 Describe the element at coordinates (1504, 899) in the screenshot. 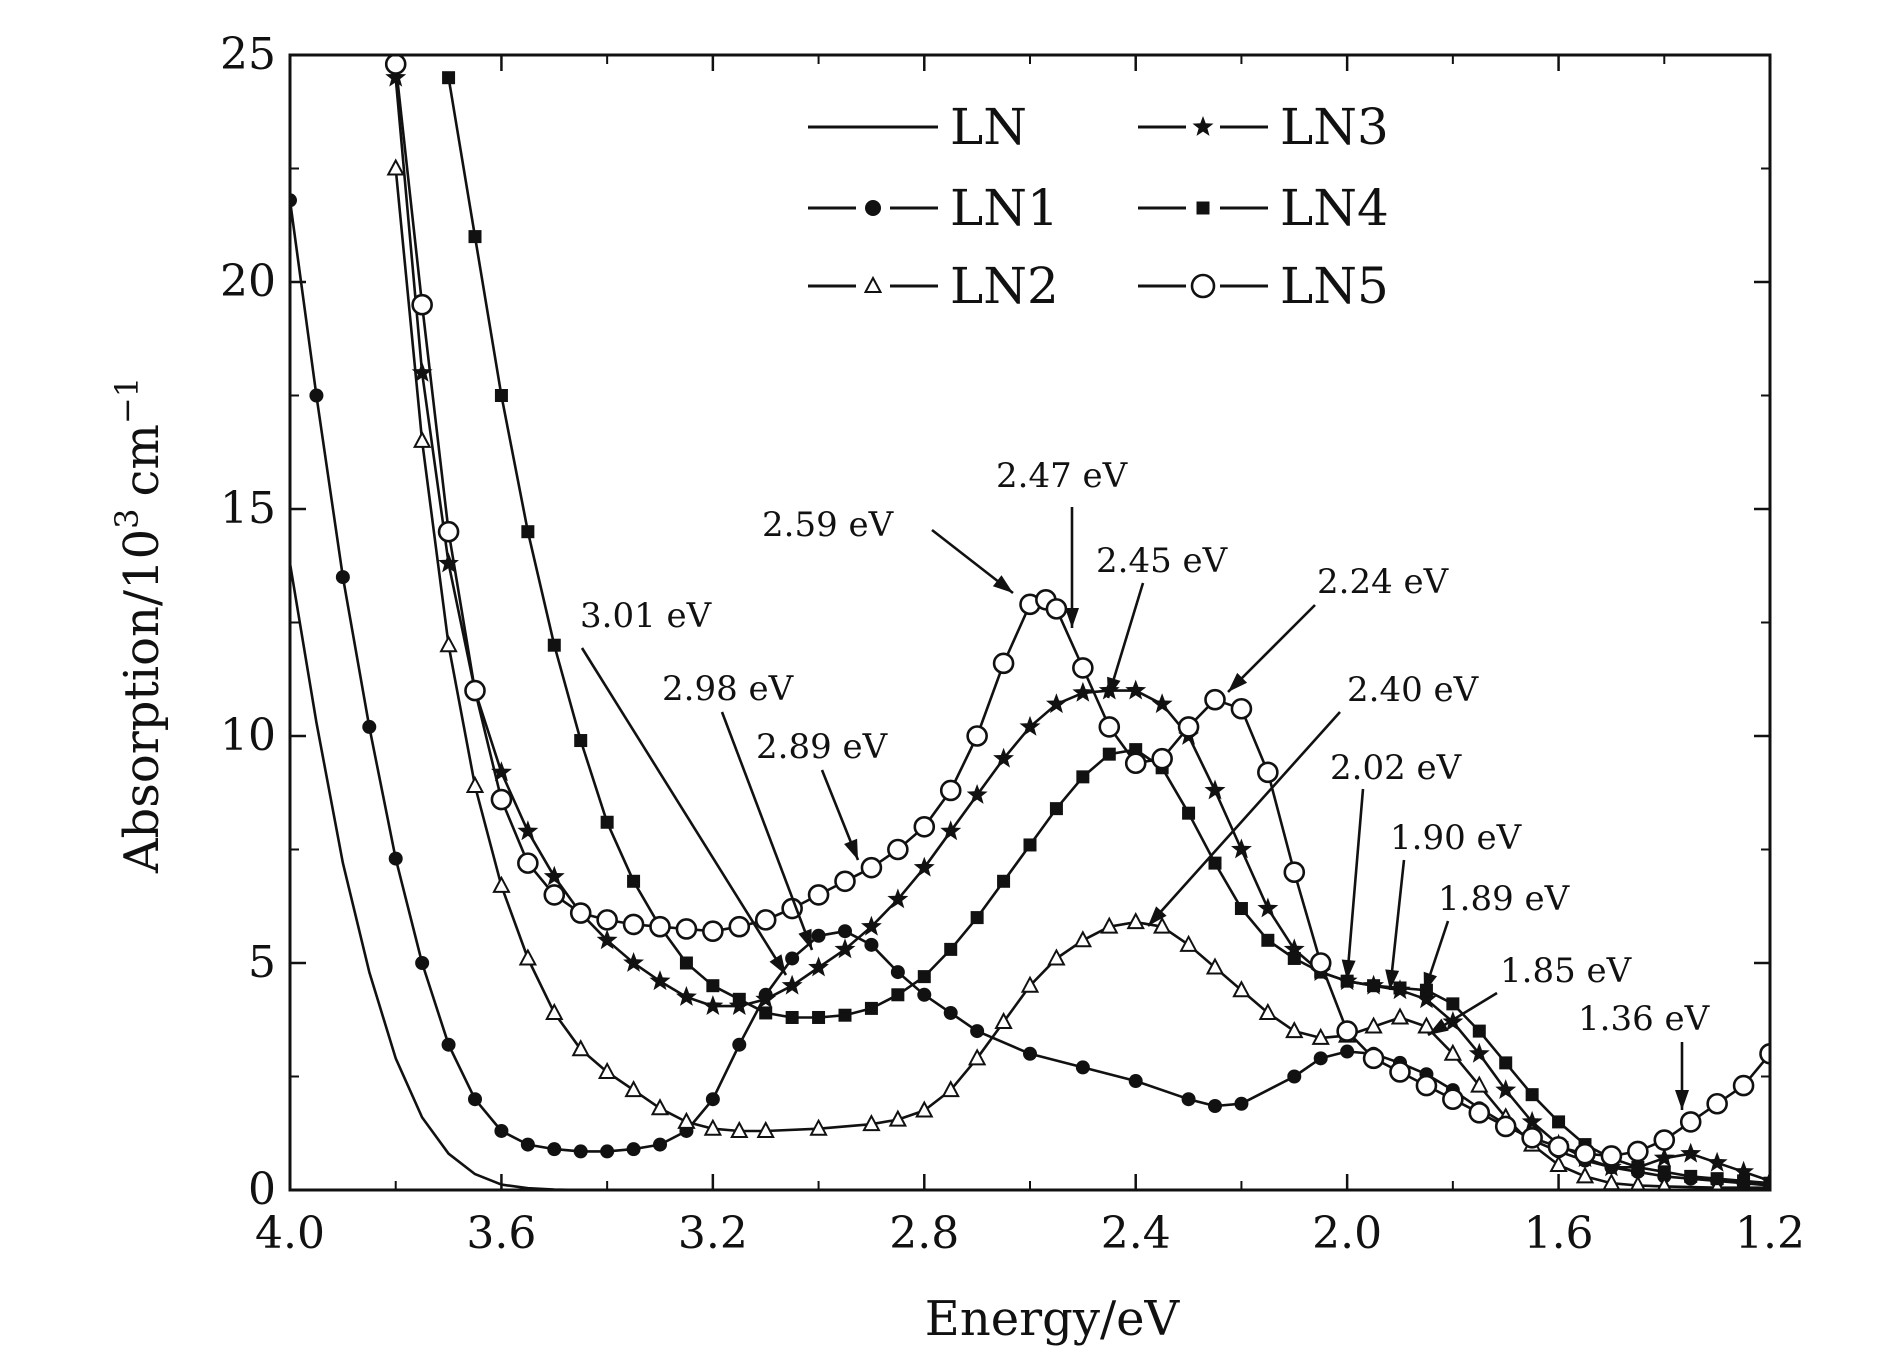

I see `annotation-label: 1.89 eV` at that location.